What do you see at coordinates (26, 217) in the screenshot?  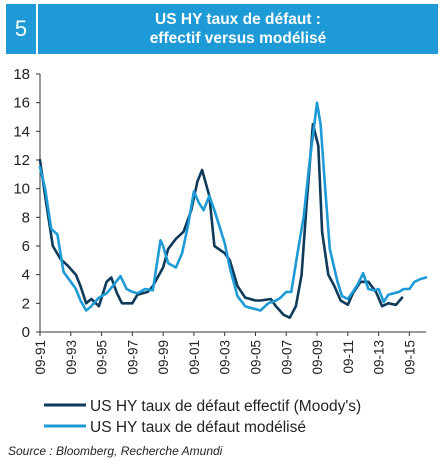 I see `y-tick-label: 8` at bounding box center [26, 217].